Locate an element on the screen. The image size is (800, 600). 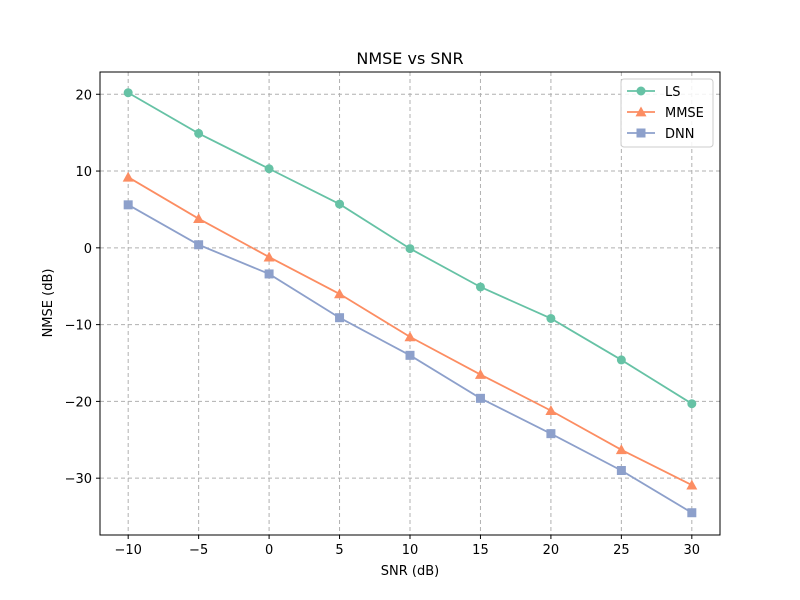
y-tick-label: 10 is located at coordinates (83, 172).